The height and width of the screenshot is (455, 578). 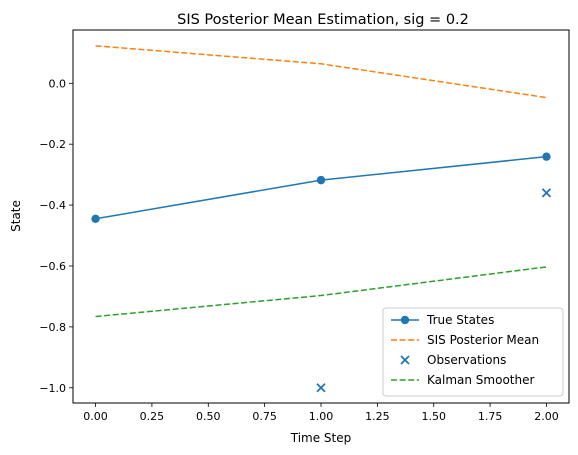 What do you see at coordinates (377, 416) in the screenshot?
I see `x-tick-label: 1.25` at bounding box center [377, 416].